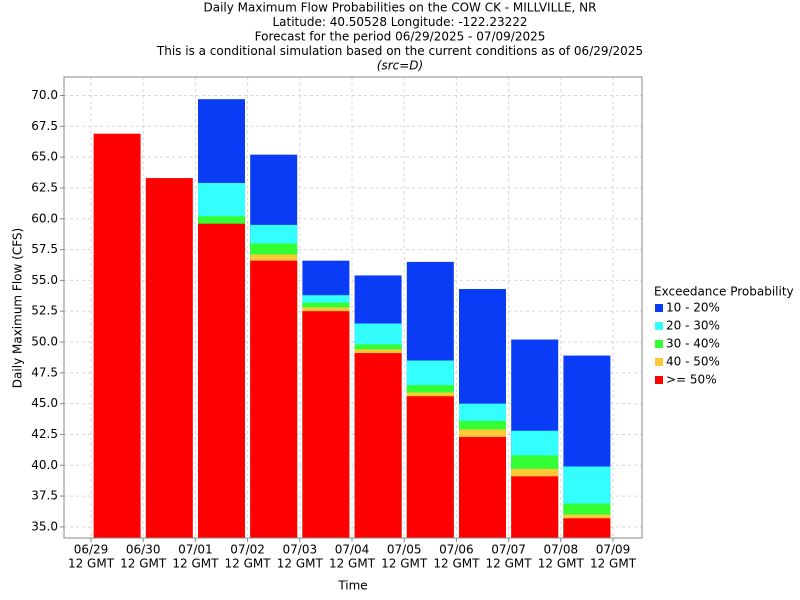 This screenshot has height=600, width=800. Describe the element at coordinates (300, 550) in the screenshot. I see `x-tick-label: 07/03` at that location.